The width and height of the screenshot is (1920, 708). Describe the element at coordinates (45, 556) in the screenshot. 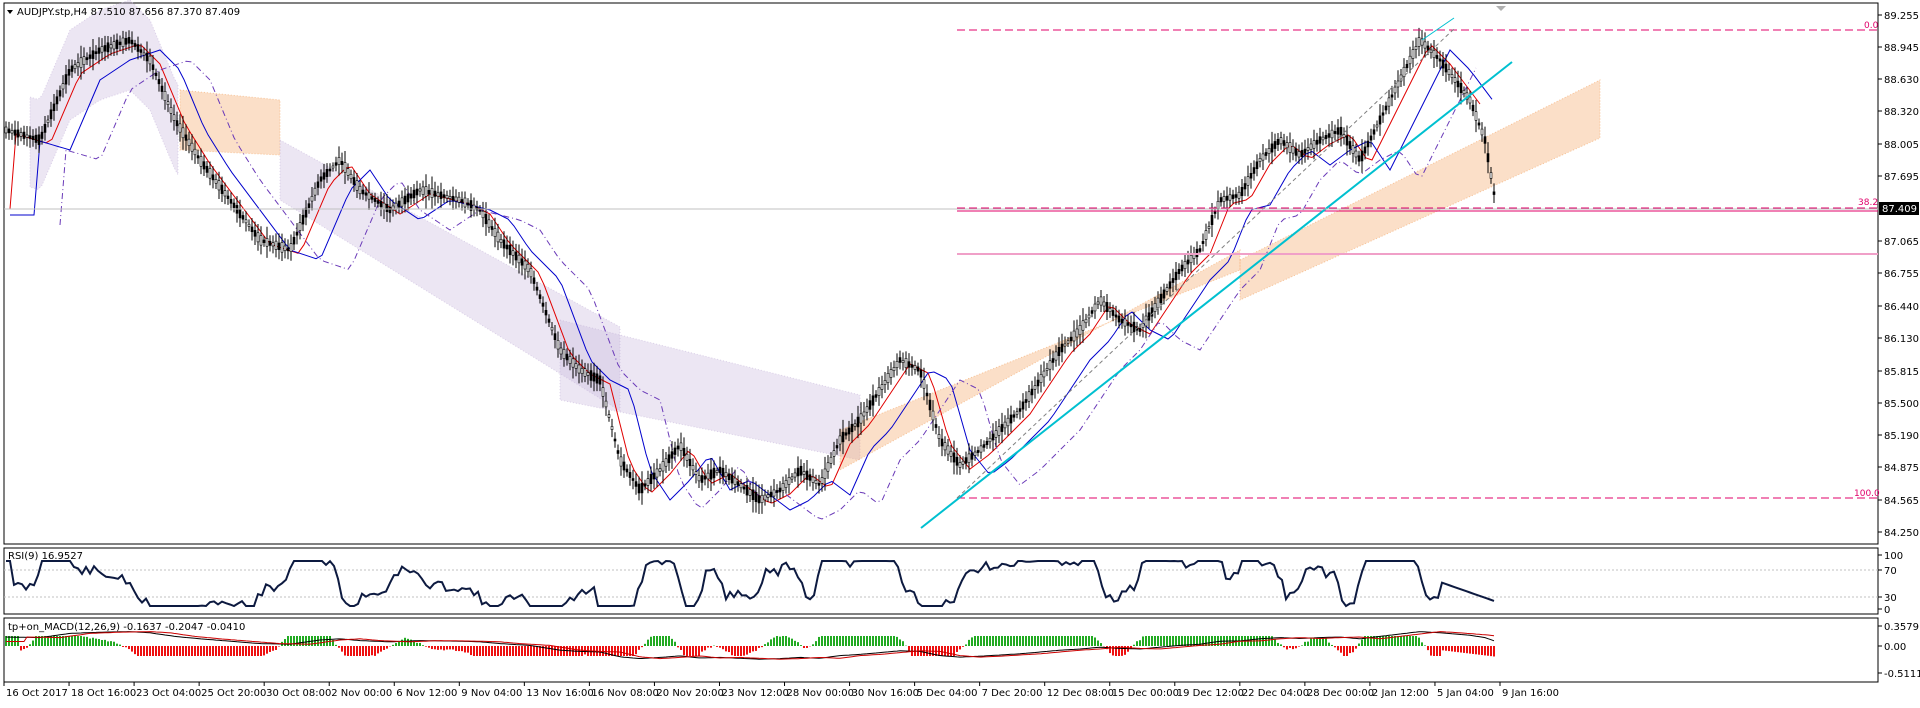

I see `rsi-title: RSI(9) 16.9527` at that location.